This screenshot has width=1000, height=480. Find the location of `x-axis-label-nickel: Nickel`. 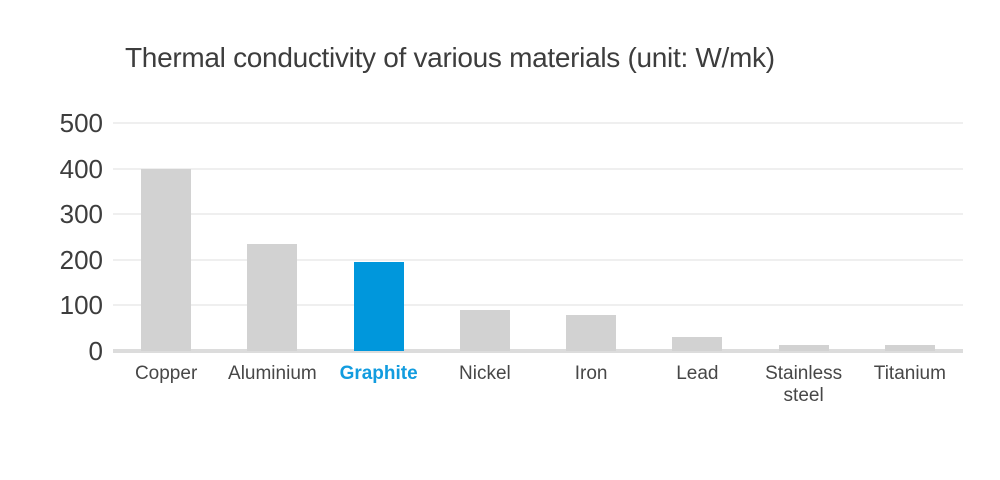

x-axis-label-nickel: Nickel is located at coordinates (485, 373).